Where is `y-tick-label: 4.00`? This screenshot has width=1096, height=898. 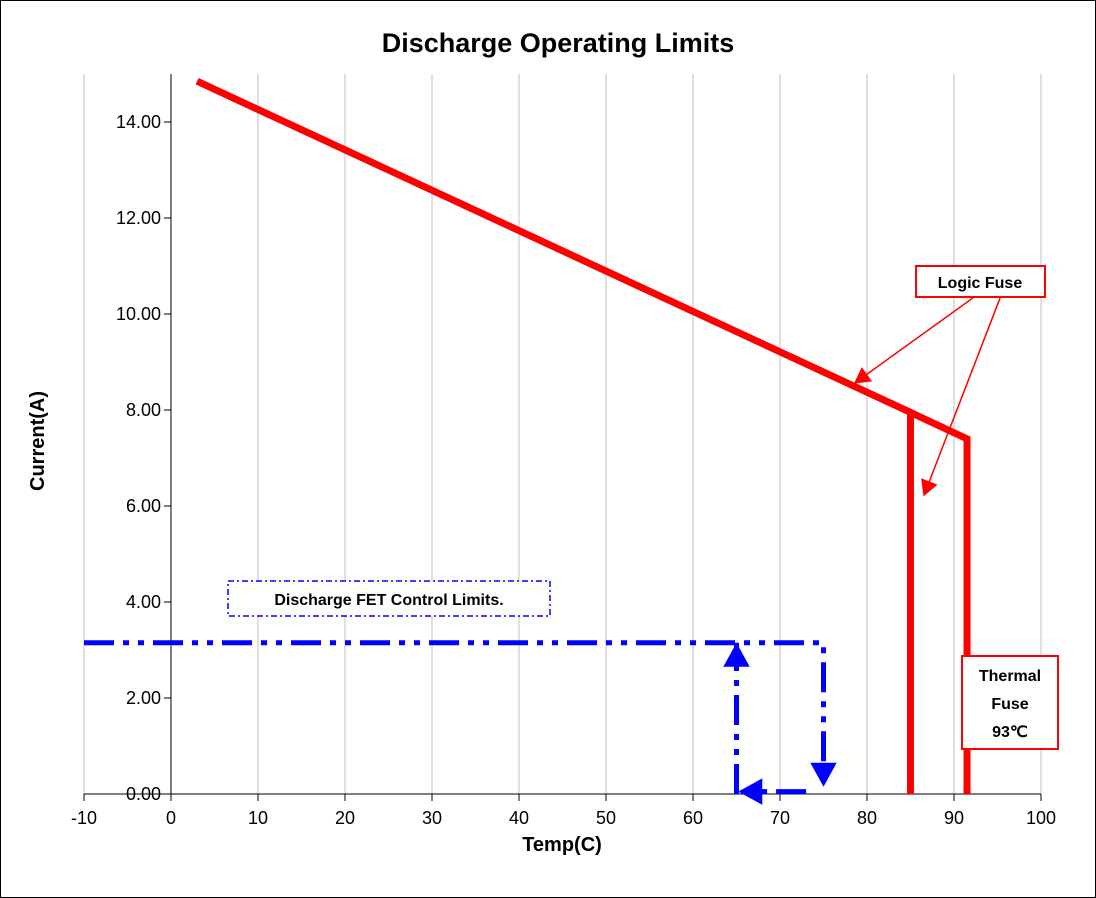 y-tick-label: 4.00 is located at coordinates (143, 602).